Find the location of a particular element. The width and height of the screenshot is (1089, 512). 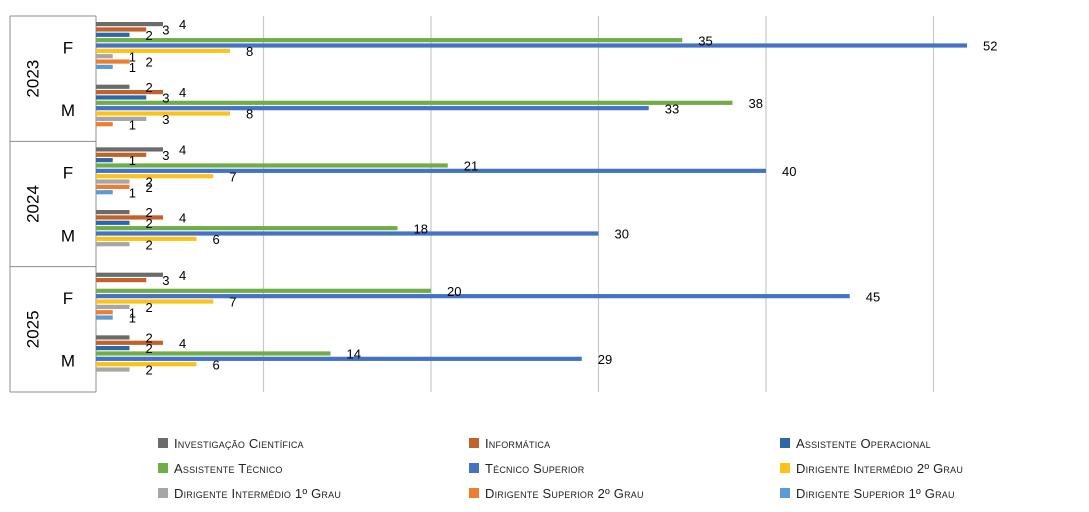

legend-label: Informática is located at coordinates (518, 443).